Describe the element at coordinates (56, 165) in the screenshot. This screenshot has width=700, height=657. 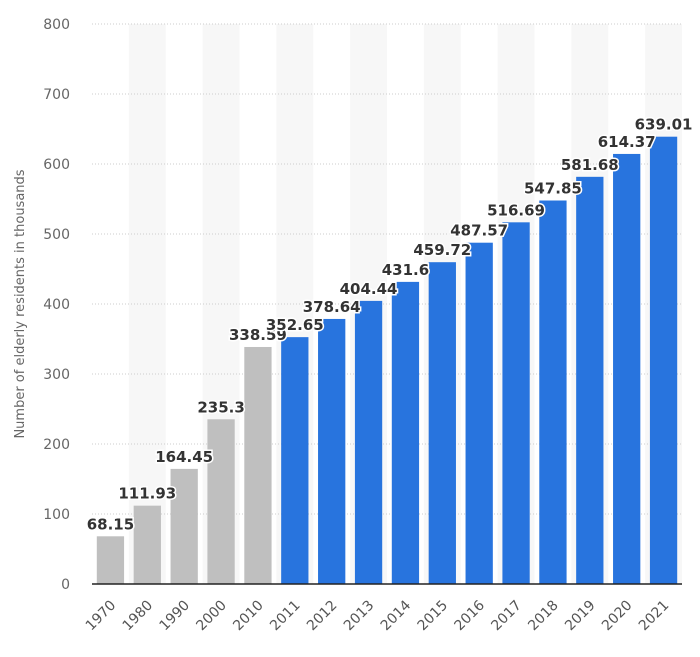
I see `y-tick-label: 600` at that location.